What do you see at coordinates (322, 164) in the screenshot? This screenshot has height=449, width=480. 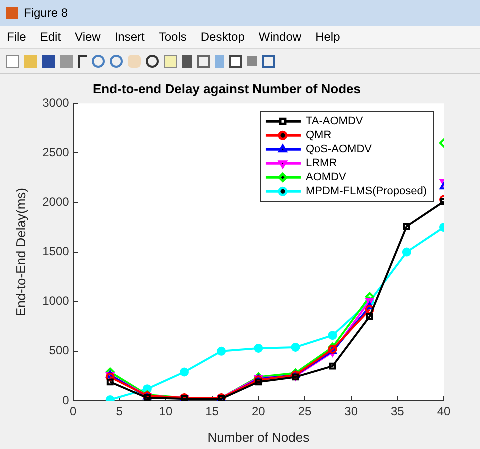 I see `legend-label: LRMR` at bounding box center [322, 164].